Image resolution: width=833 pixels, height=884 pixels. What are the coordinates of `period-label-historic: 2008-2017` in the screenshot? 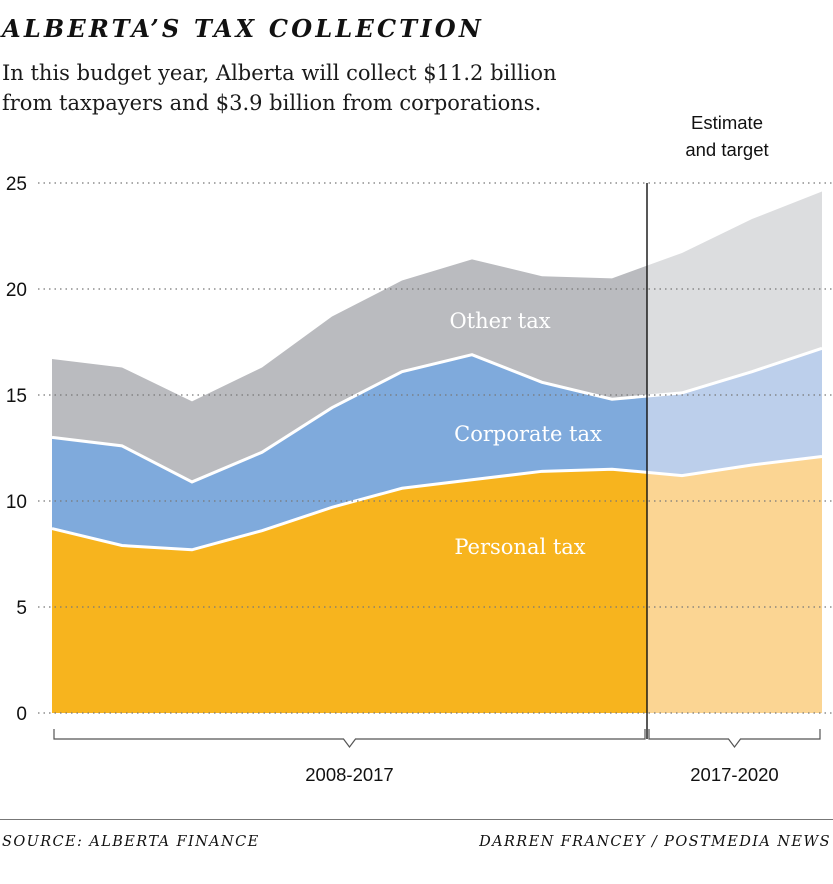 It's located at (349, 774).